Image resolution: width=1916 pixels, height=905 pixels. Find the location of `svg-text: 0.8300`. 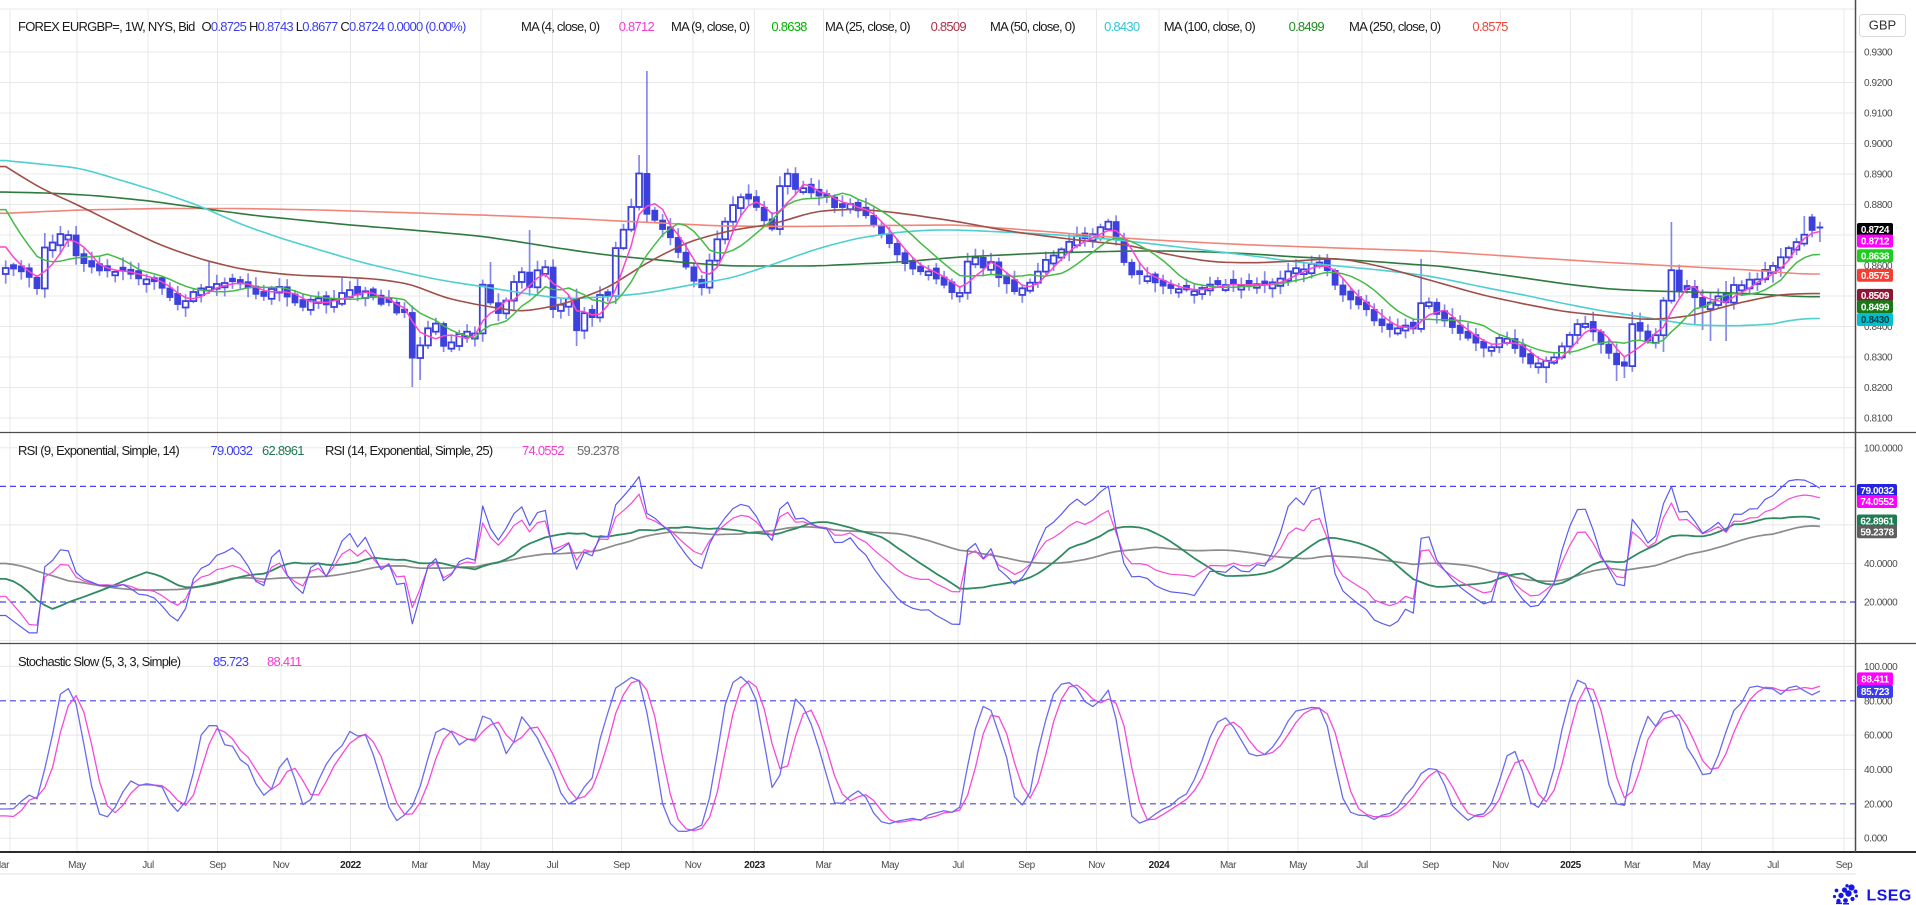

svg-text: 0.8300 is located at coordinates (1878, 358).